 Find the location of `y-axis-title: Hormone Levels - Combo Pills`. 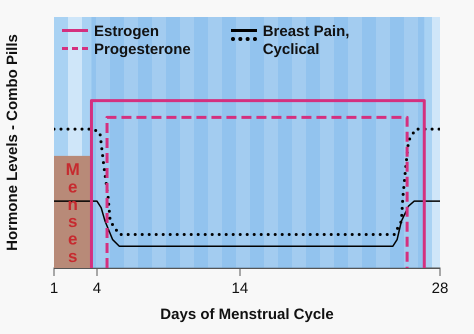

y-axis-title: Hormone Levels - Combo Pills is located at coordinates (13, 142).